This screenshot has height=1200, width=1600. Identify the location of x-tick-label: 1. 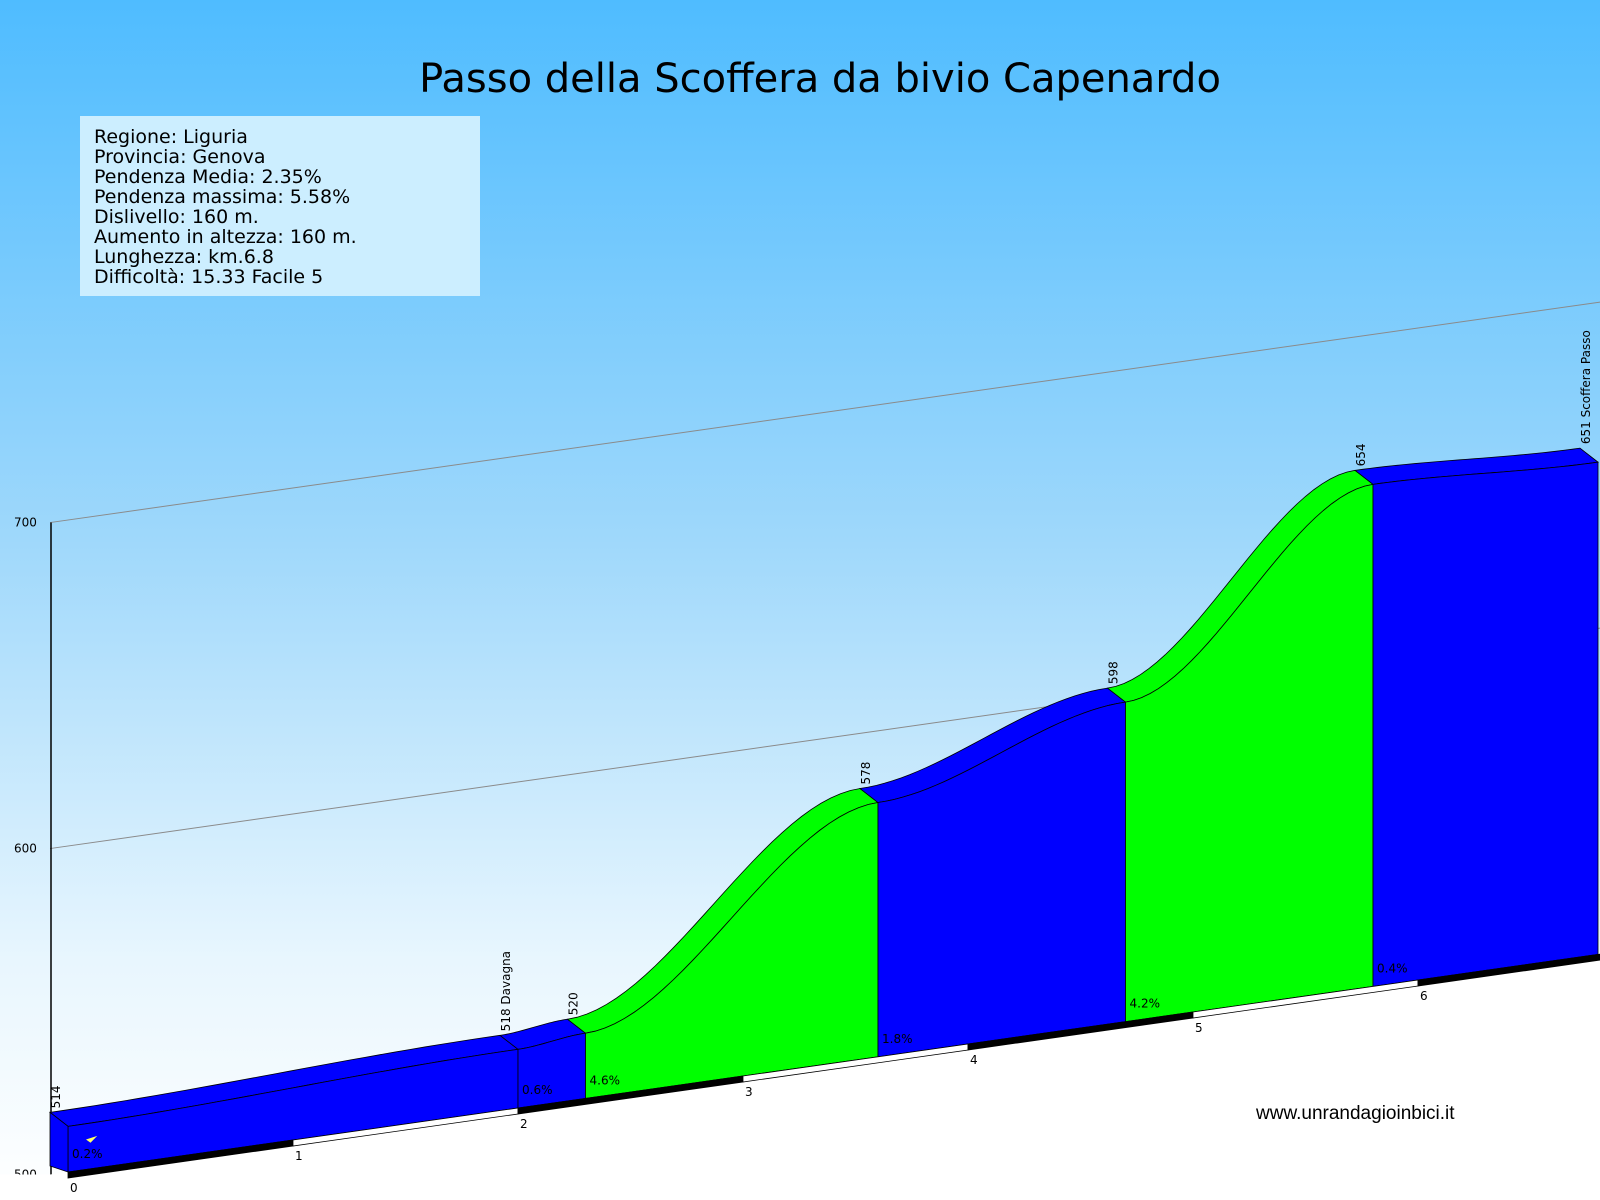
(299, 1156).